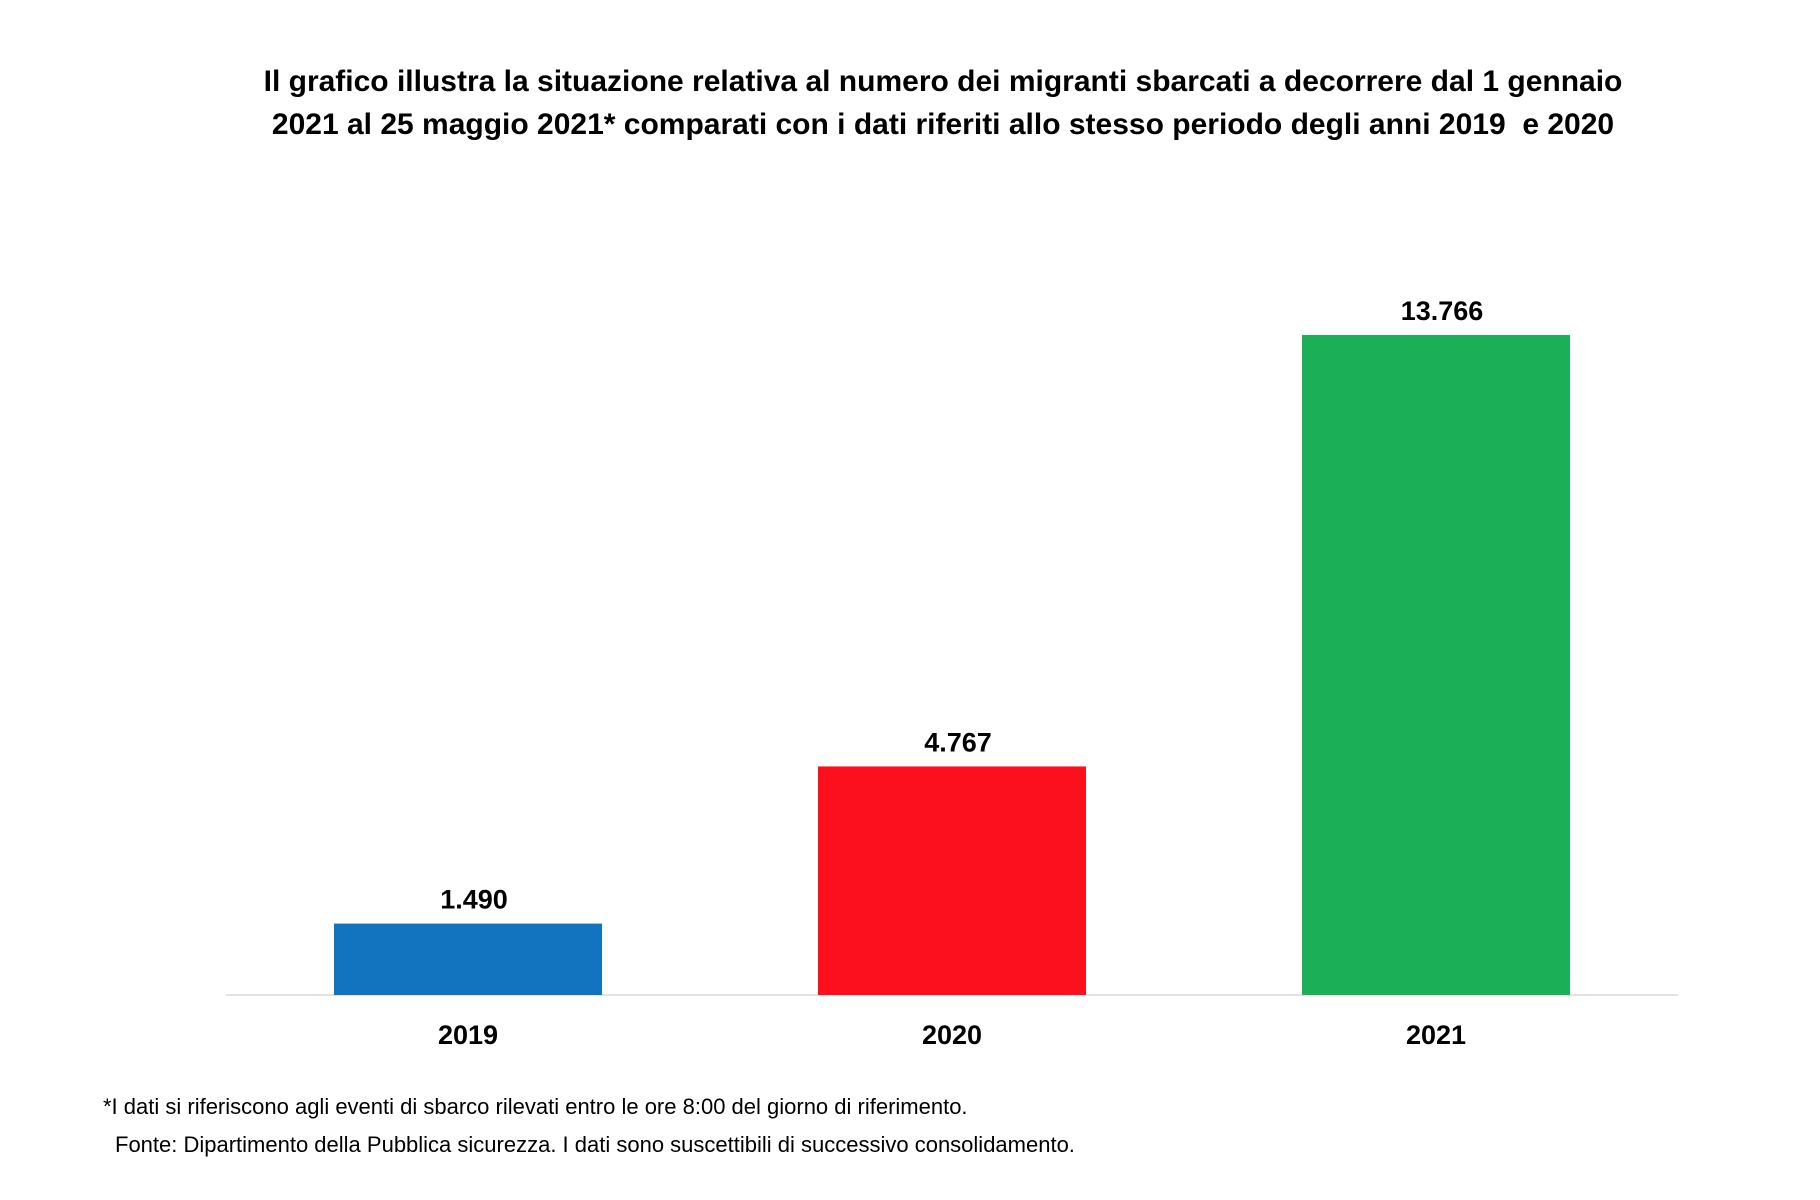 This screenshot has height=1200, width=1820. I want to click on x-tick-label: 2021, so click(1436, 1035).